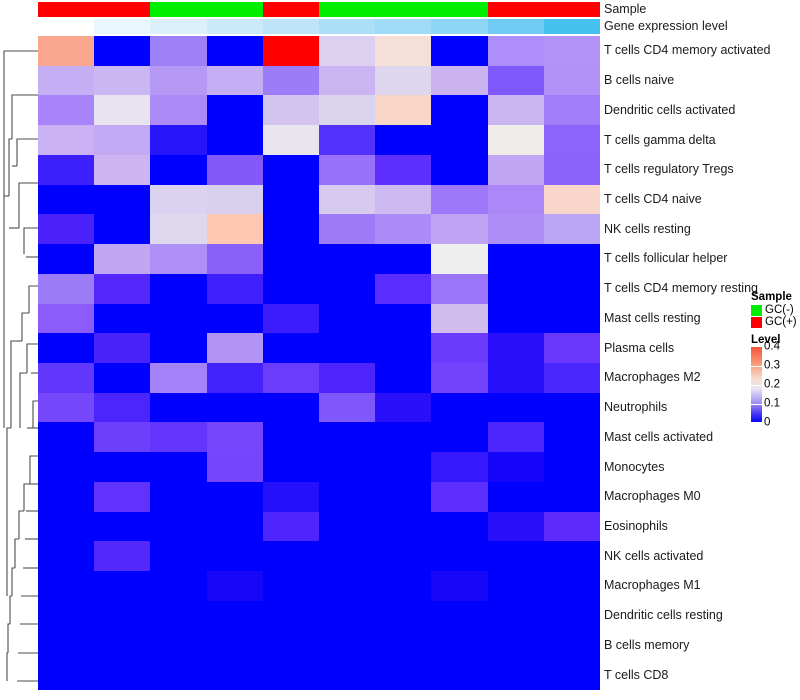 The height and width of the screenshot is (700, 800). What do you see at coordinates (756, 366) in the screenshot?
I see `level-tick-mark` at bounding box center [756, 366].